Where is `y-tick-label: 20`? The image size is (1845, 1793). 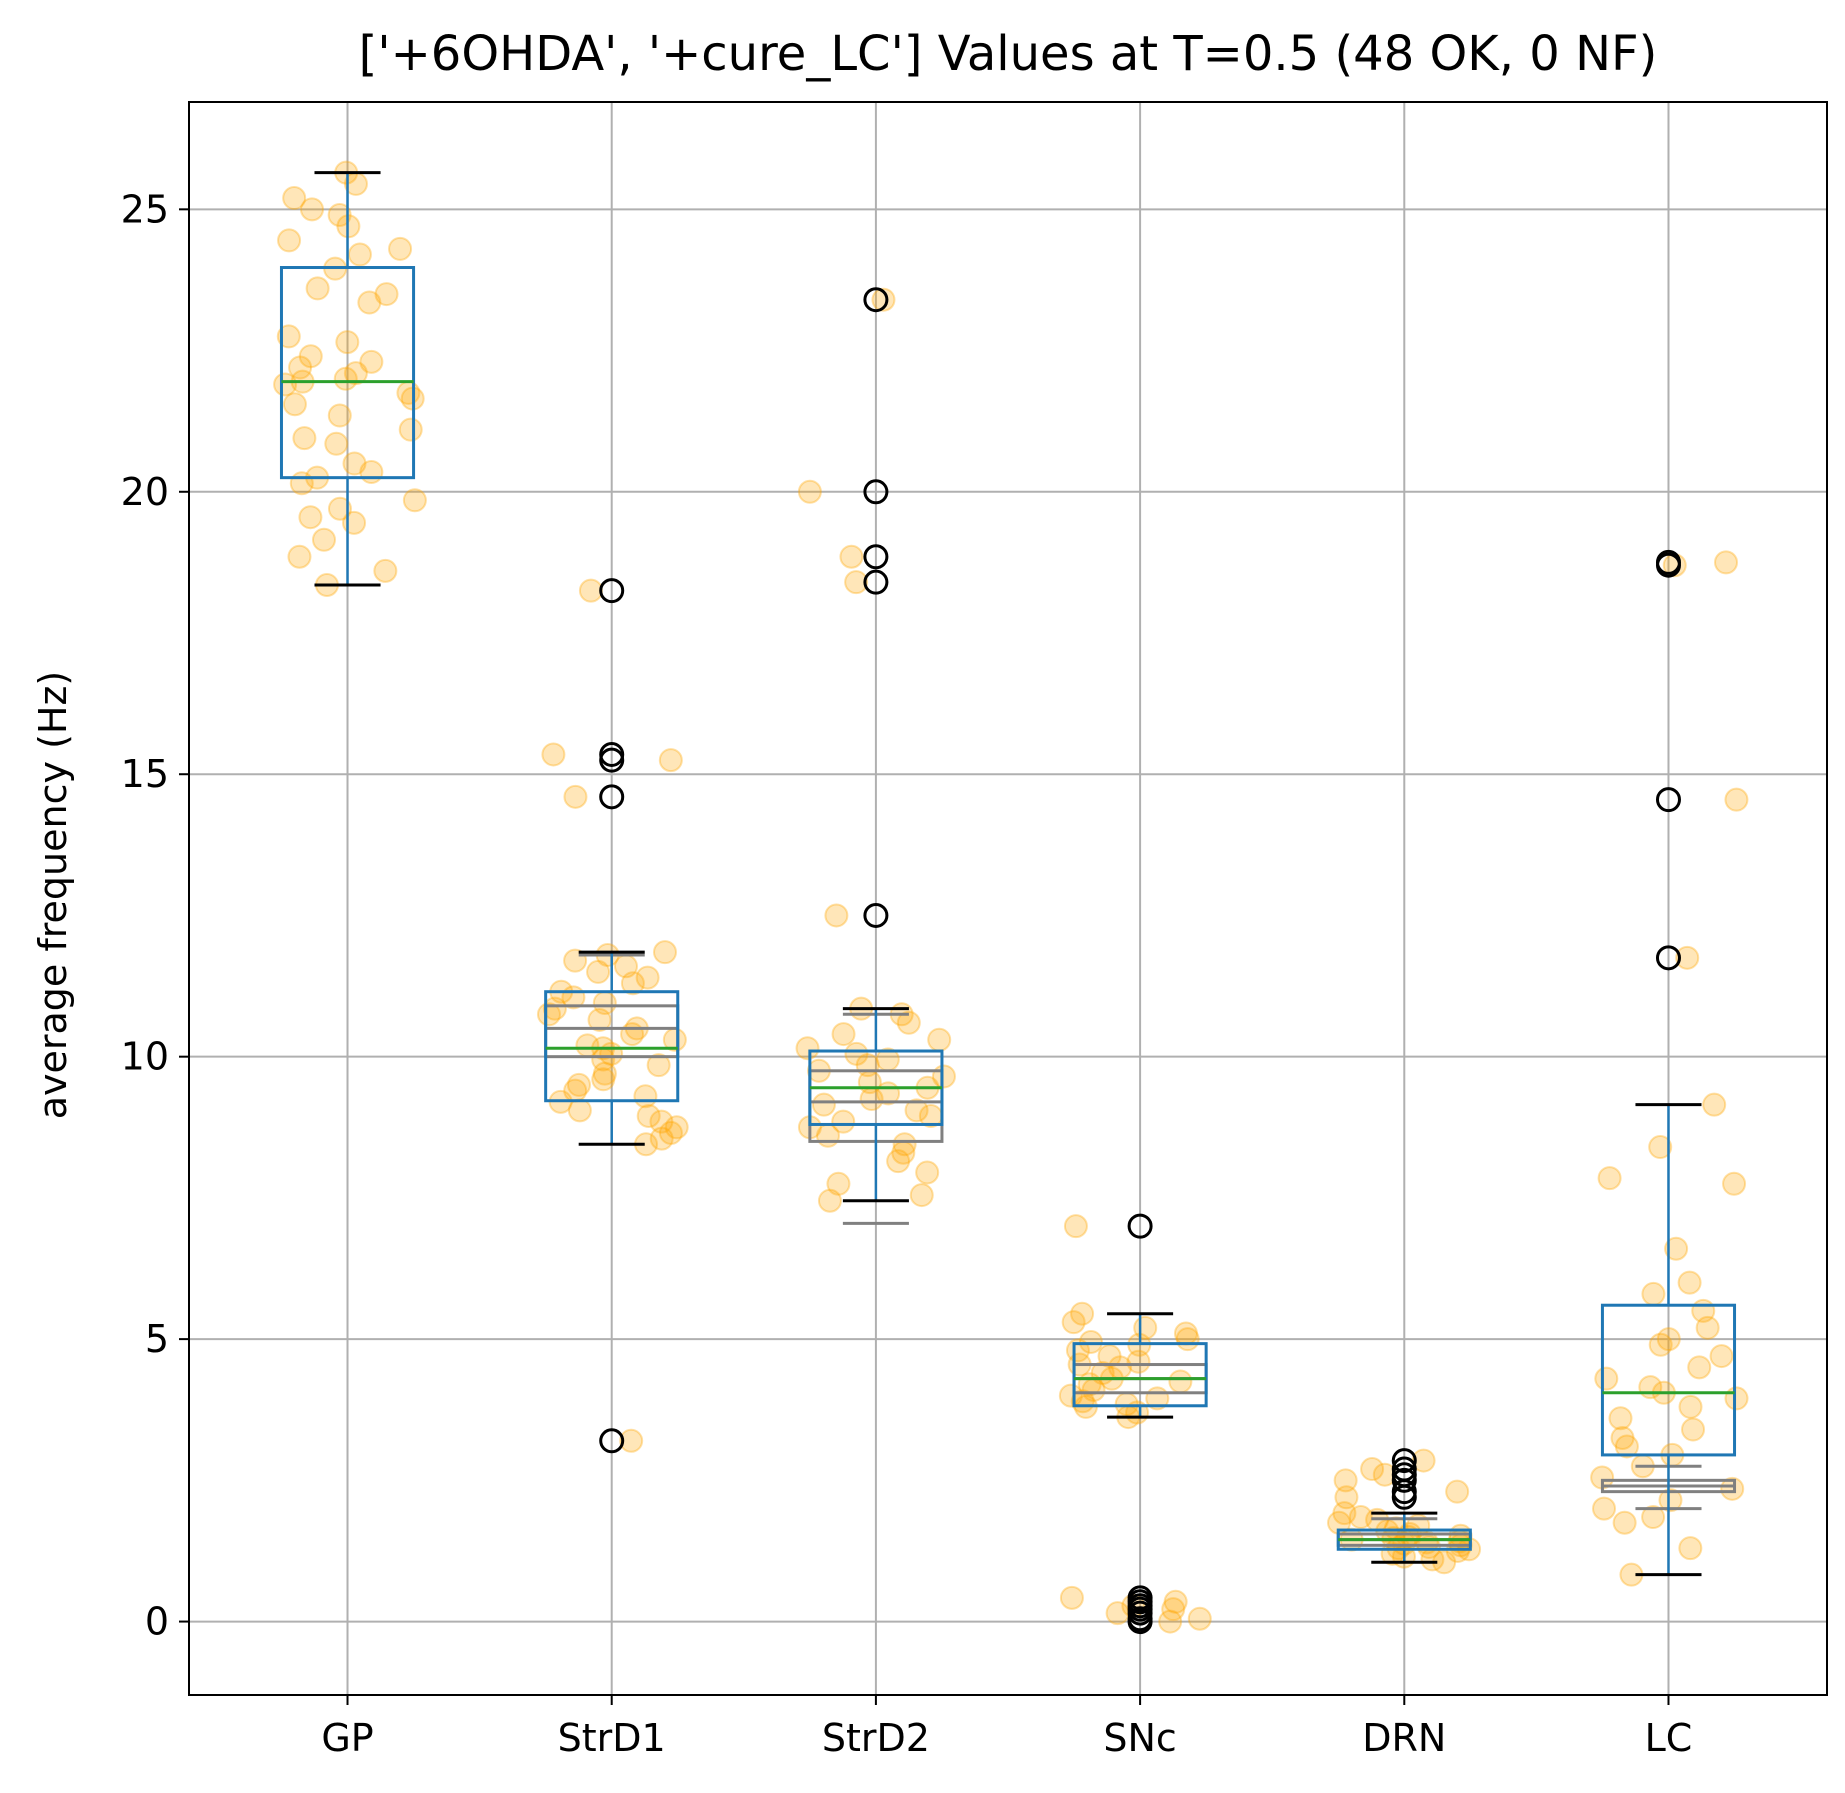
y-tick-label: 20 is located at coordinates (145, 492).